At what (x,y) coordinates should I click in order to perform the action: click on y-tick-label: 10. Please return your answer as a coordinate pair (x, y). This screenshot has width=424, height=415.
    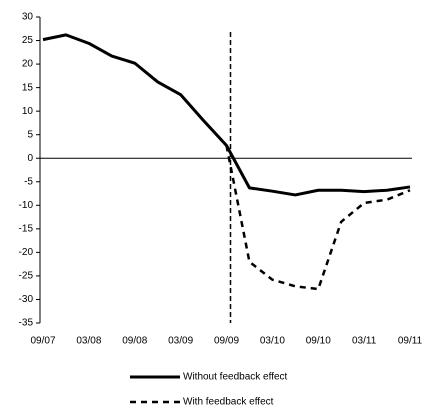
    Looking at the image, I should click on (28, 111).